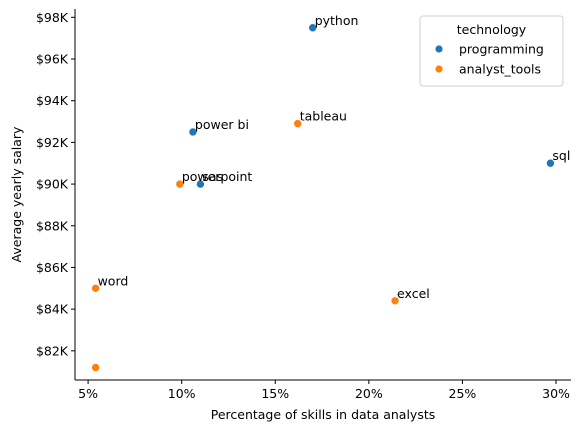 The width and height of the screenshot is (581, 432). I want to click on legend-entry-analyst-tools: analyst_tools, so click(500, 69).